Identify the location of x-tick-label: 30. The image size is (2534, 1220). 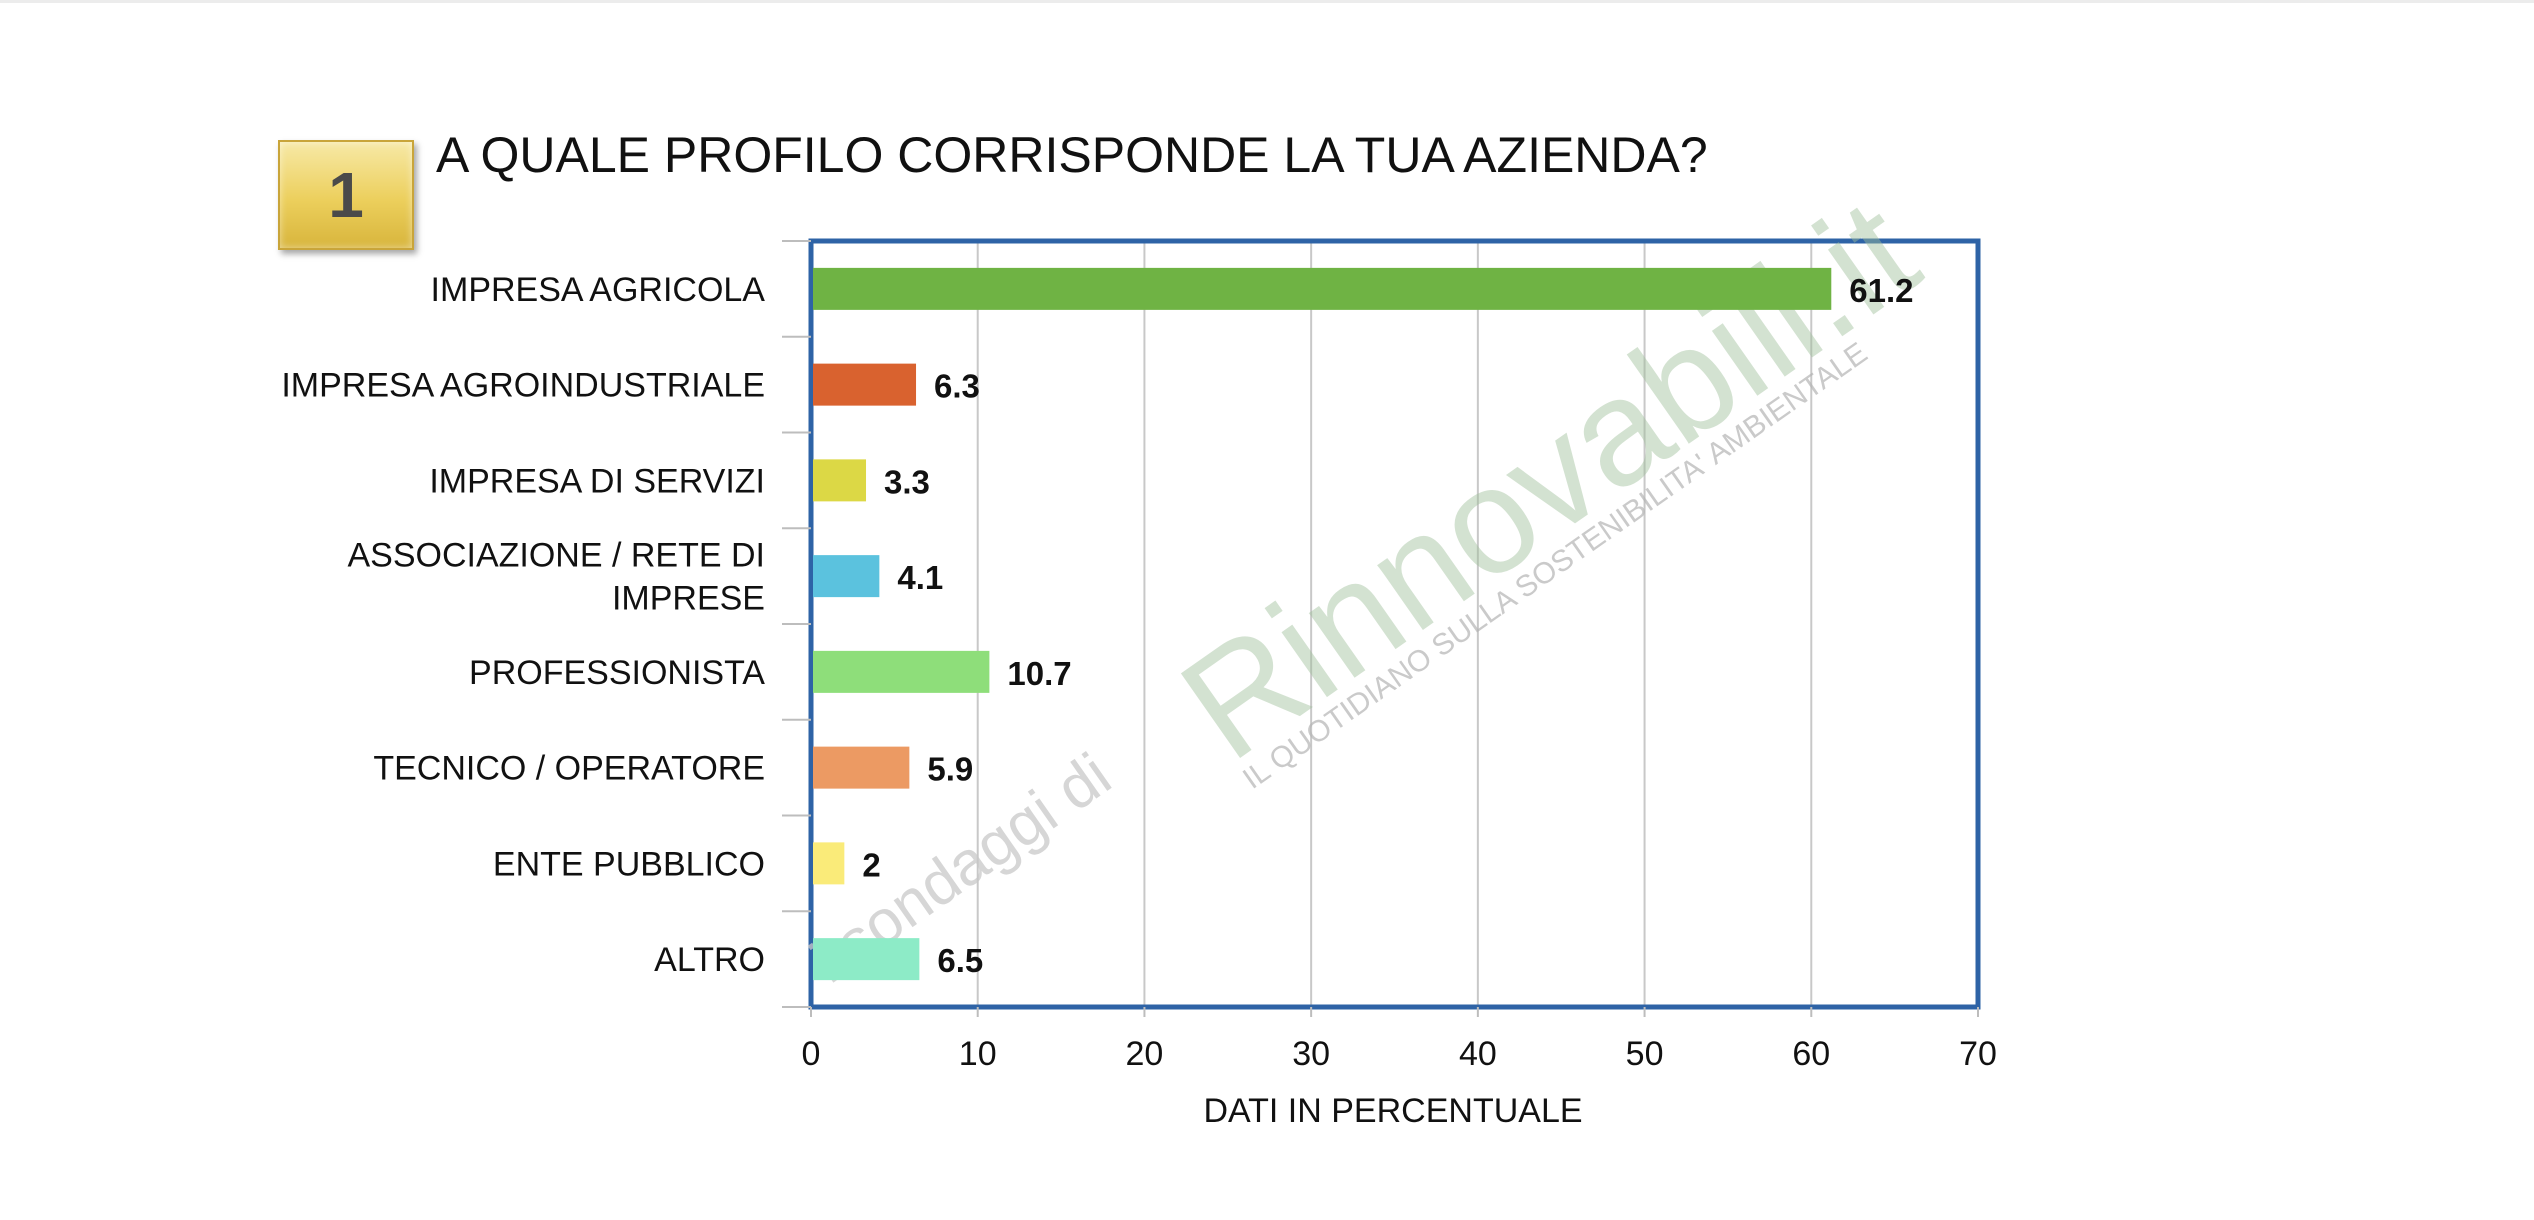
(1311, 1054).